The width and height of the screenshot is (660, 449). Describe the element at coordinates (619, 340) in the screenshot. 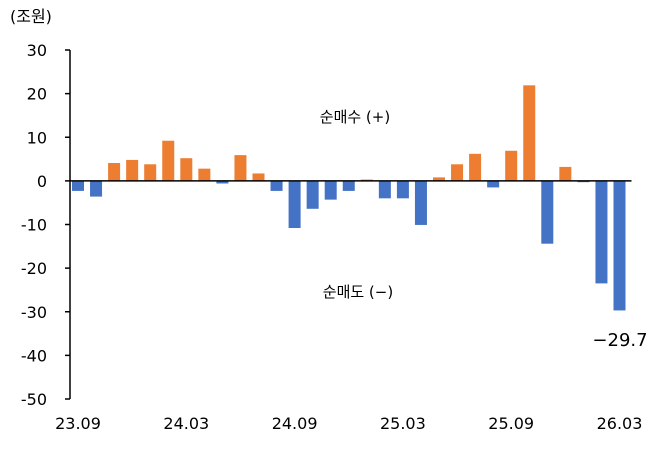

I see `last-value-label: −29.7` at that location.